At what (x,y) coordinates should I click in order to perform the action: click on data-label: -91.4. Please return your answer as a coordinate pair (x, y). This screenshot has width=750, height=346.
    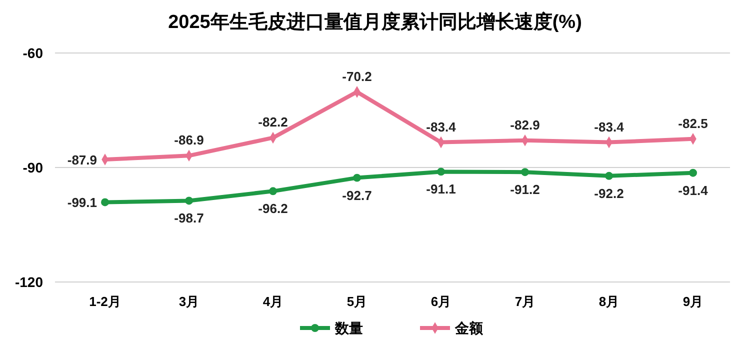
    Looking at the image, I should click on (693, 190).